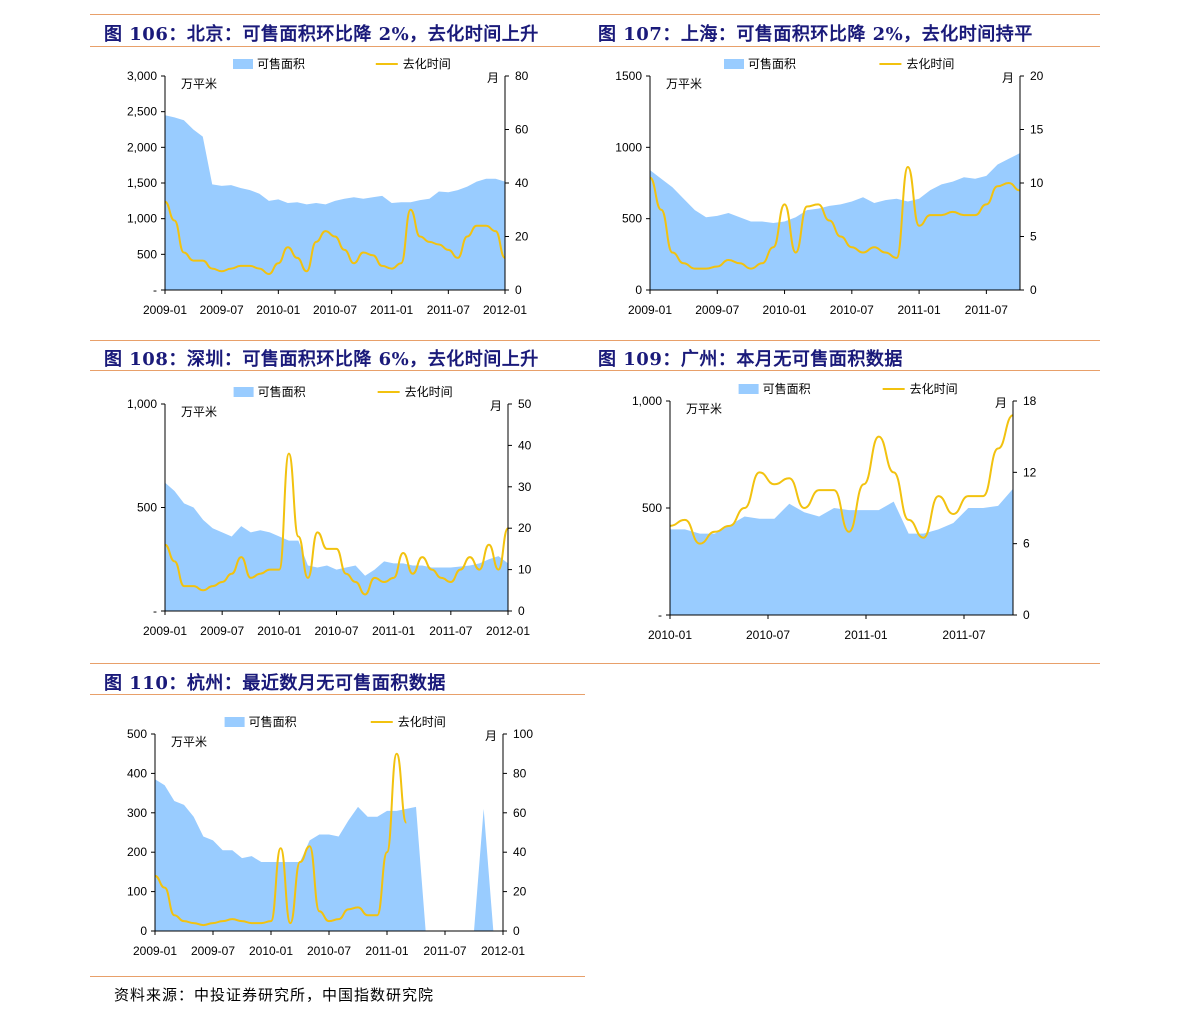 This screenshot has height=1024, width=1191. What do you see at coordinates (142, 147) in the screenshot?
I see `left-tick-label: 2,000` at bounding box center [142, 147].